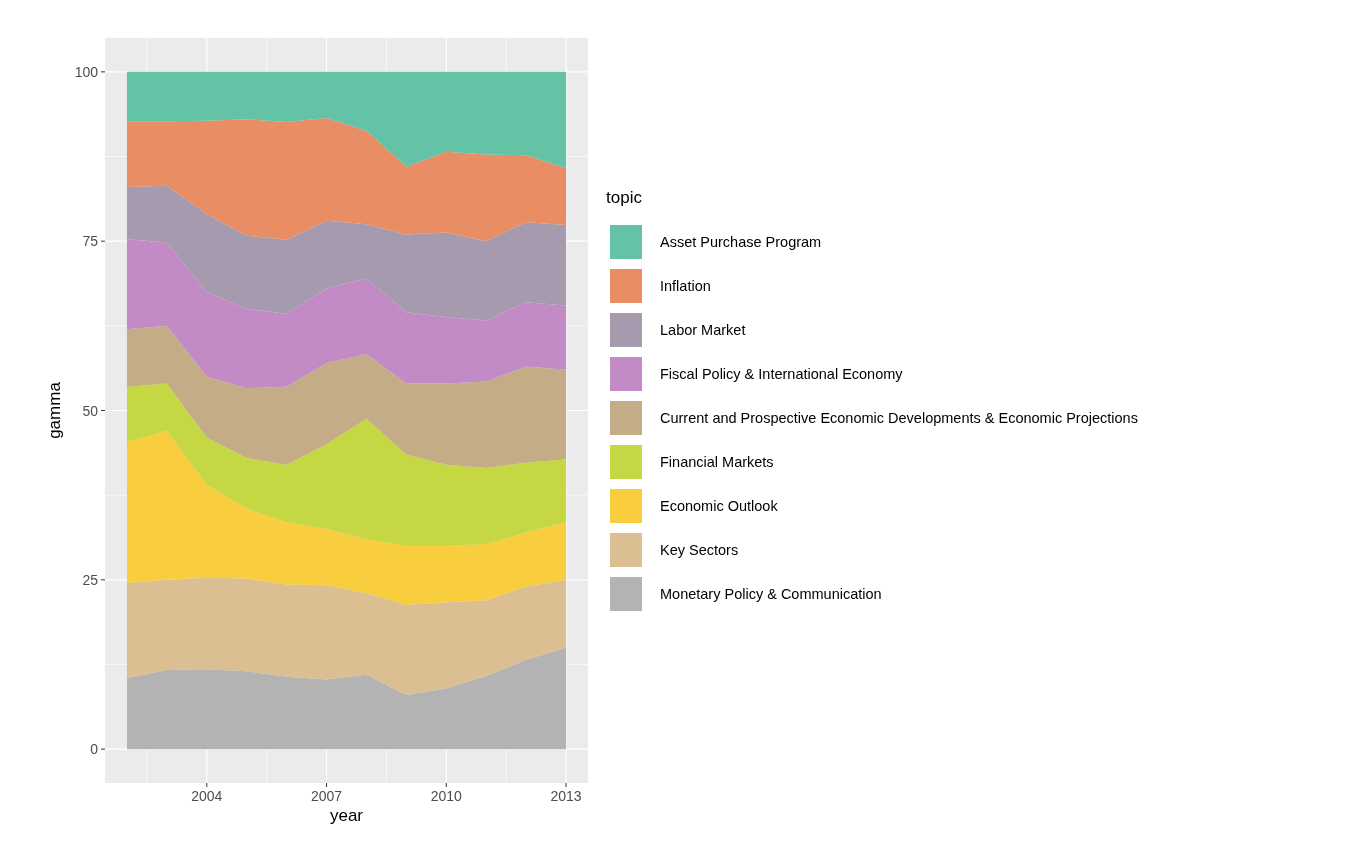 The image size is (1372, 850). What do you see at coordinates (90, 410) in the screenshot?
I see `y-tick-label: 50` at bounding box center [90, 410].